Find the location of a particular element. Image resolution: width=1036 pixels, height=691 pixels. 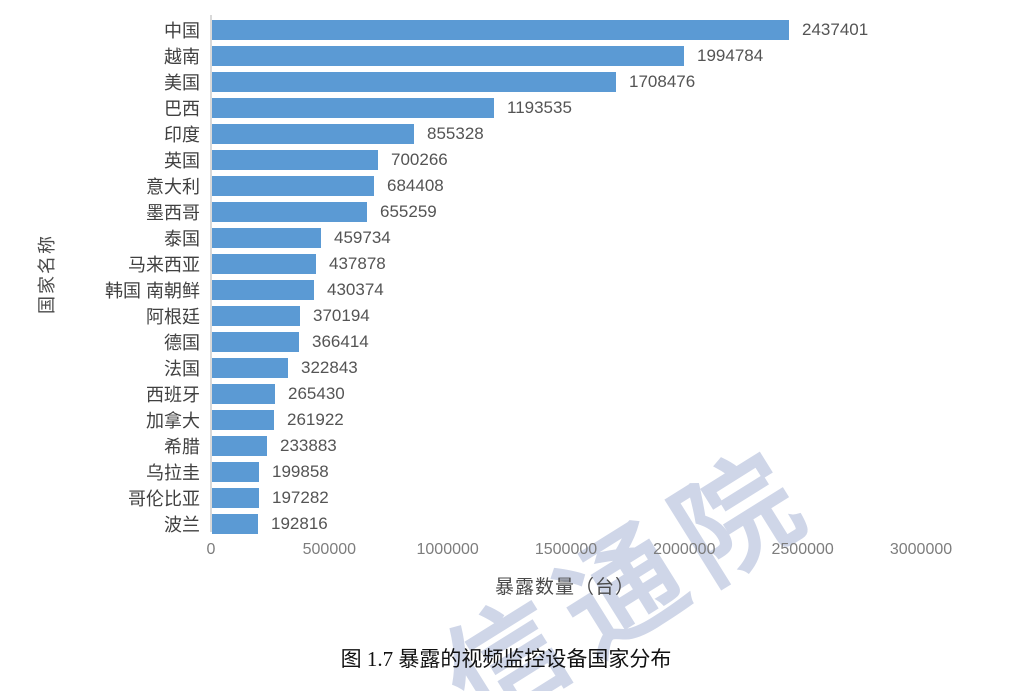

bar-cell: 233883 is located at coordinates (274, 446).